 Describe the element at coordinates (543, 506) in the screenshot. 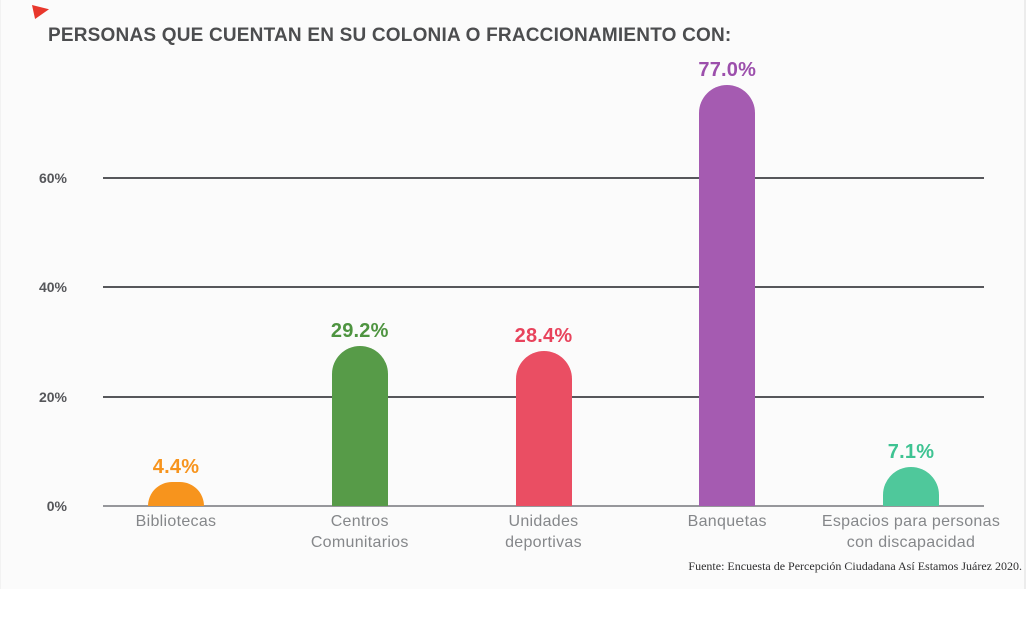

I see `gridline-0%` at that location.